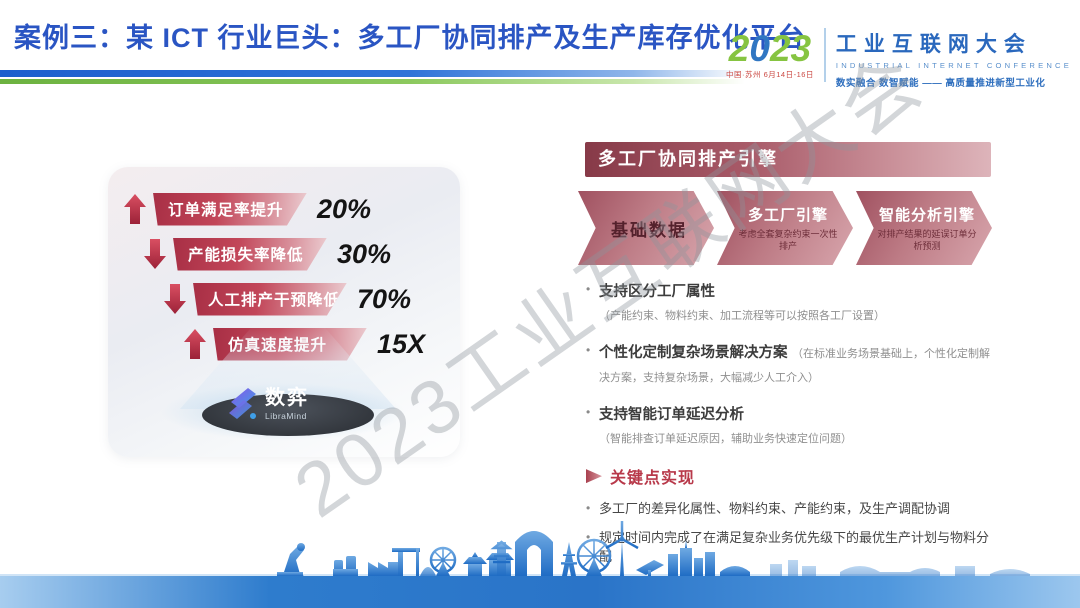  What do you see at coordinates (649, 230) in the screenshot?
I see `stage-title: 基础数据` at bounding box center [649, 230].